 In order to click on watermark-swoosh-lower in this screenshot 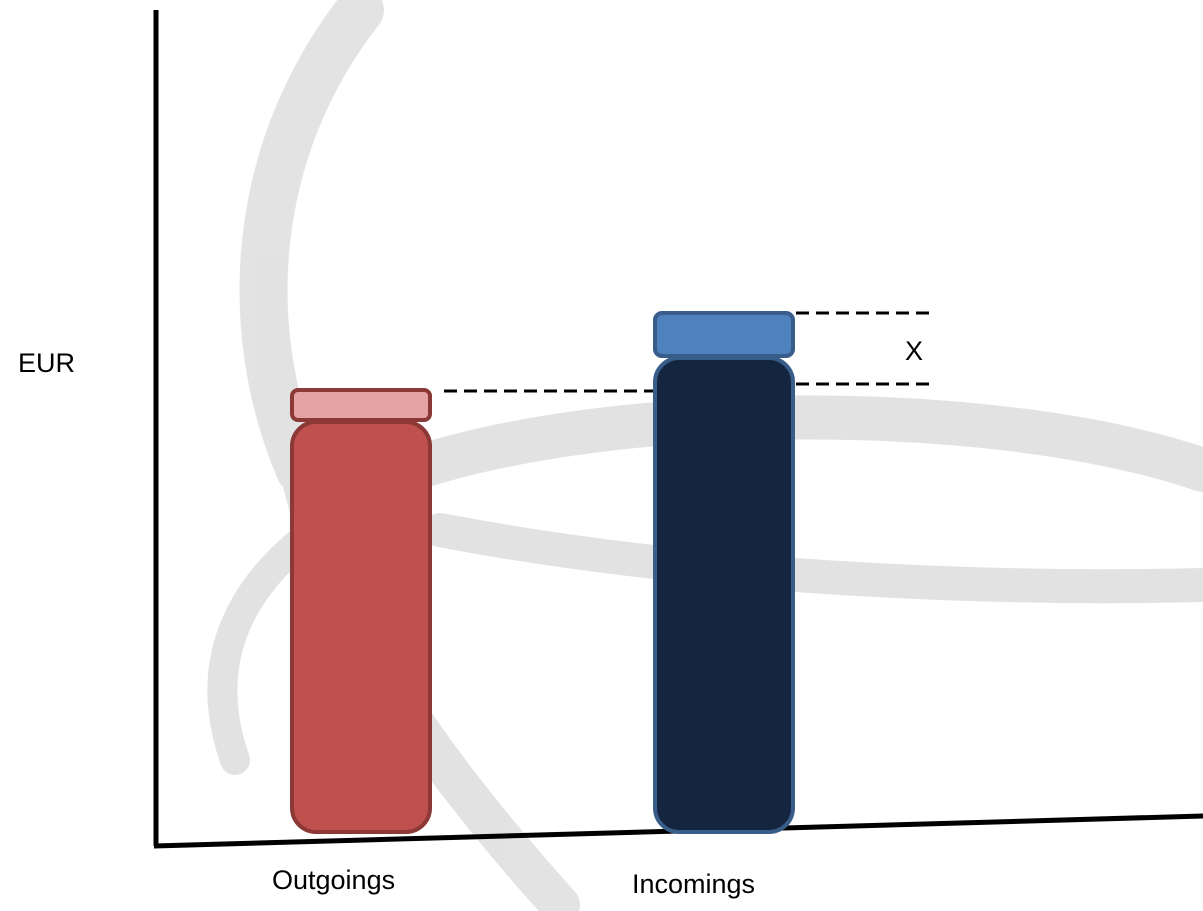, I will do `click(813, 558)`.